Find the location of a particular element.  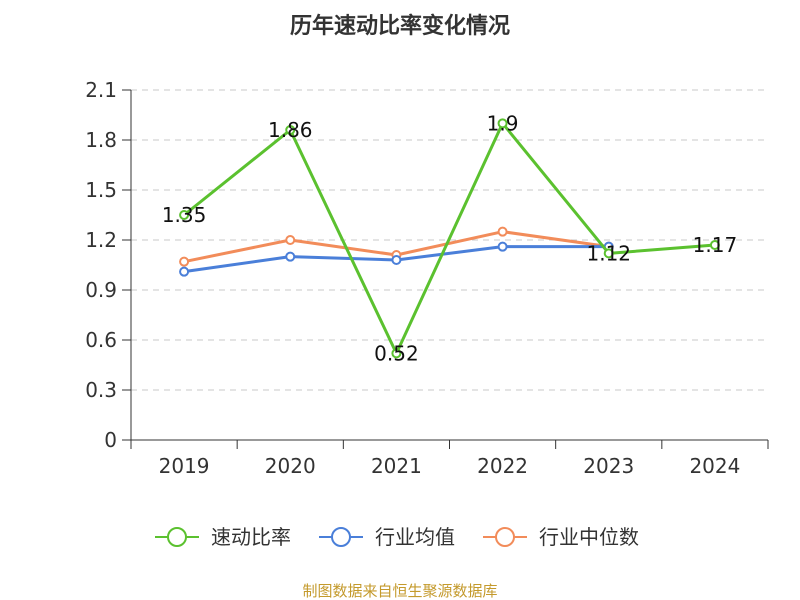

x-tick-label: 2020 is located at coordinates (290, 466).